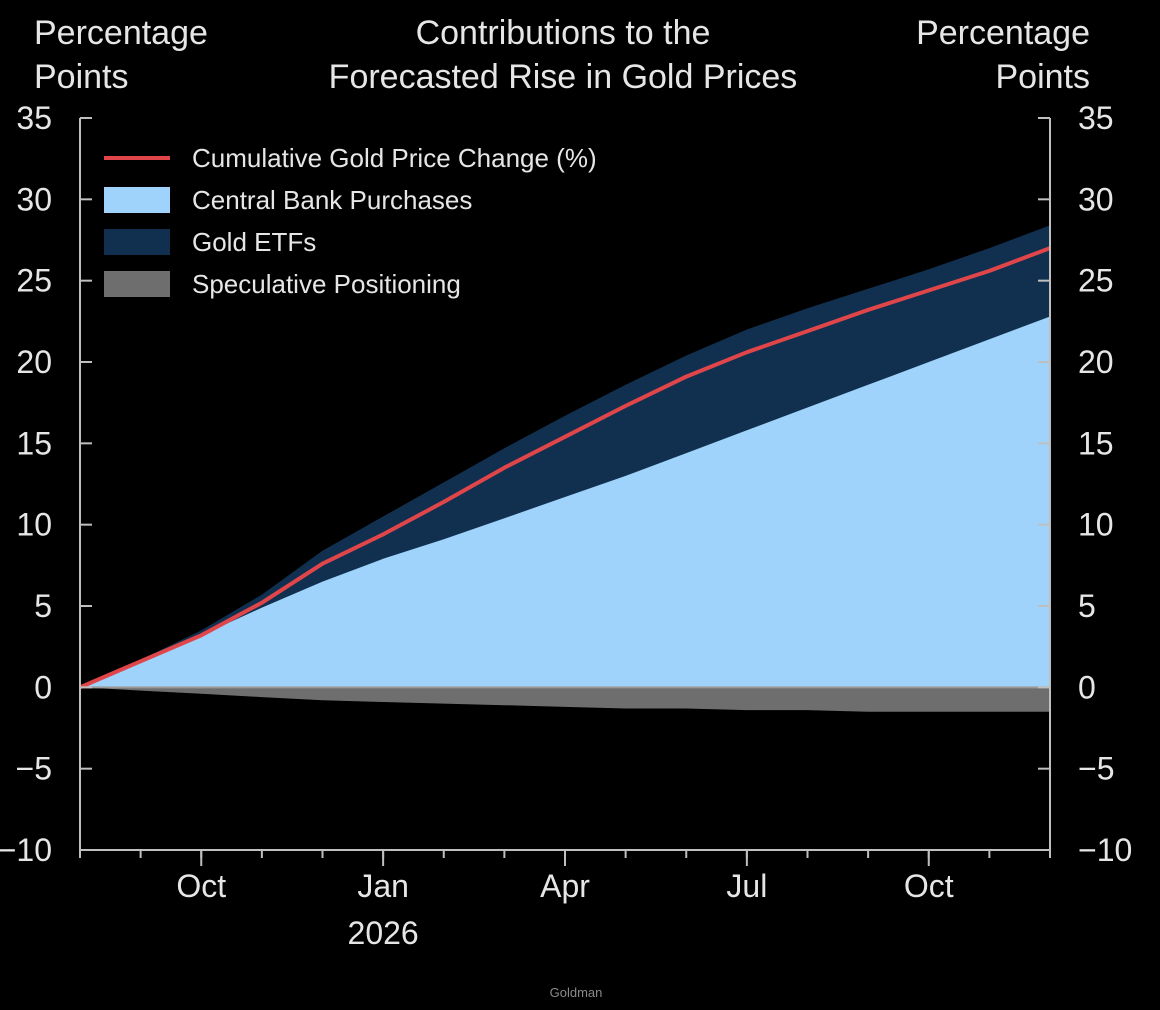  What do you see at coordinates (1096, 525) in the screenshot?
I see `right-y-tick-label: 10` at bounding box center [1096, 525].